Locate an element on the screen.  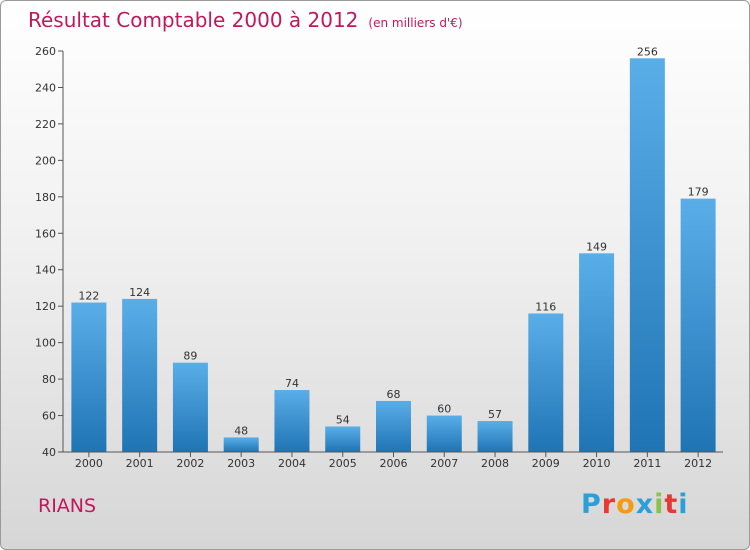
value-label-2011: 256 is located at coordinates (647, 51).